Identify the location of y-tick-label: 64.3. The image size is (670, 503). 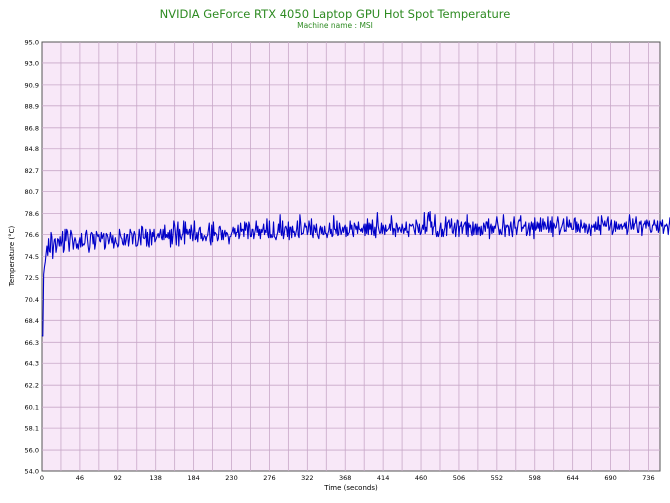
(32, 364).